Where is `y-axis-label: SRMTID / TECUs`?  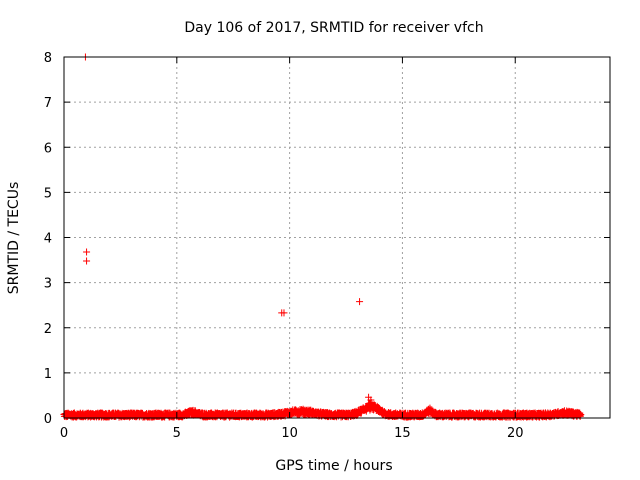 y-axis-label: SRMTID / TECUs is located at coordinates (14, 238).